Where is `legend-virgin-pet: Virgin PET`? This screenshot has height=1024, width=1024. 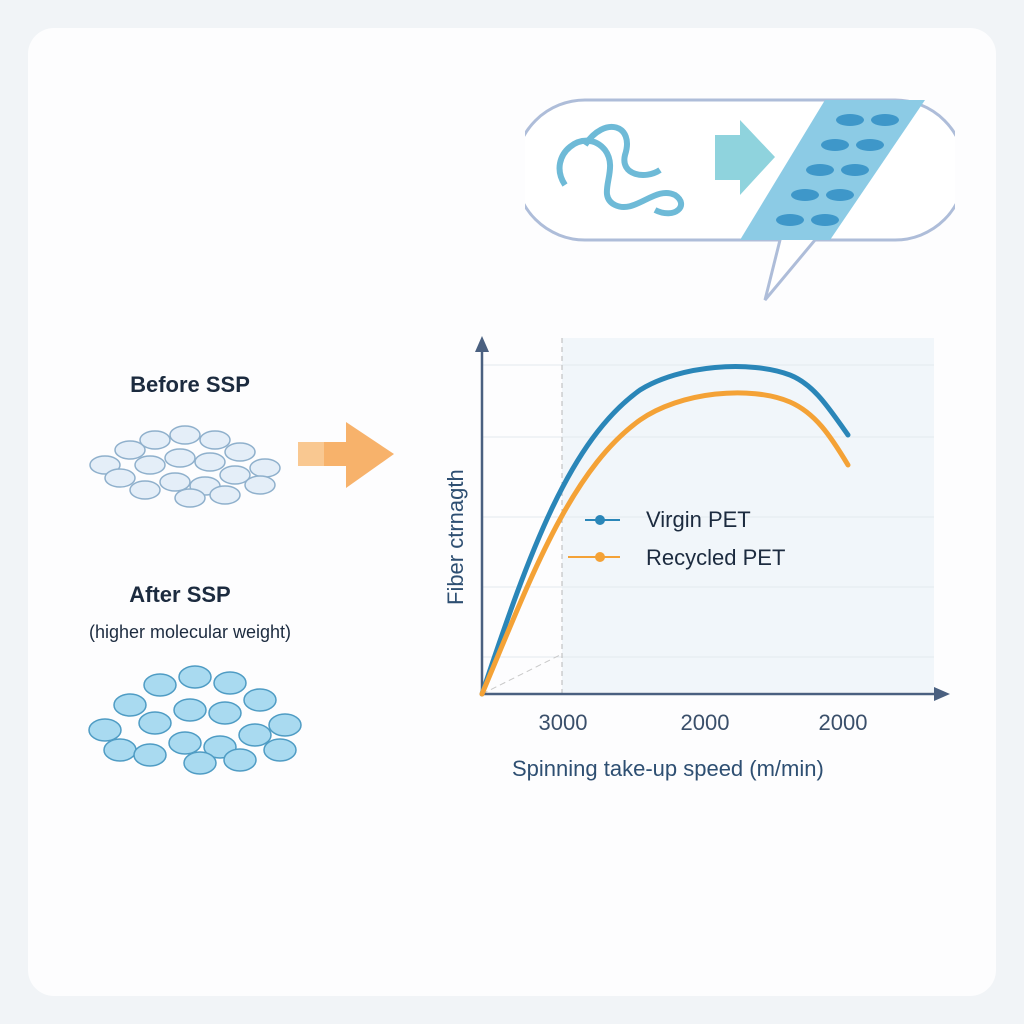 legend-virgin-pet: Virgin PET is located at coordinates (698, 519).